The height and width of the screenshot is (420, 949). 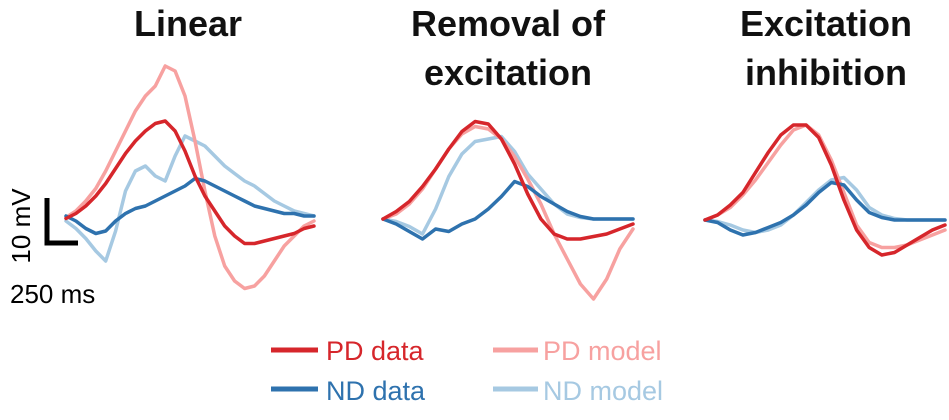 What do you see at coordinates (376, 391) in the screenshot?
I see `legend-label-nd-data: ND data` at bounding box center [376, 391].